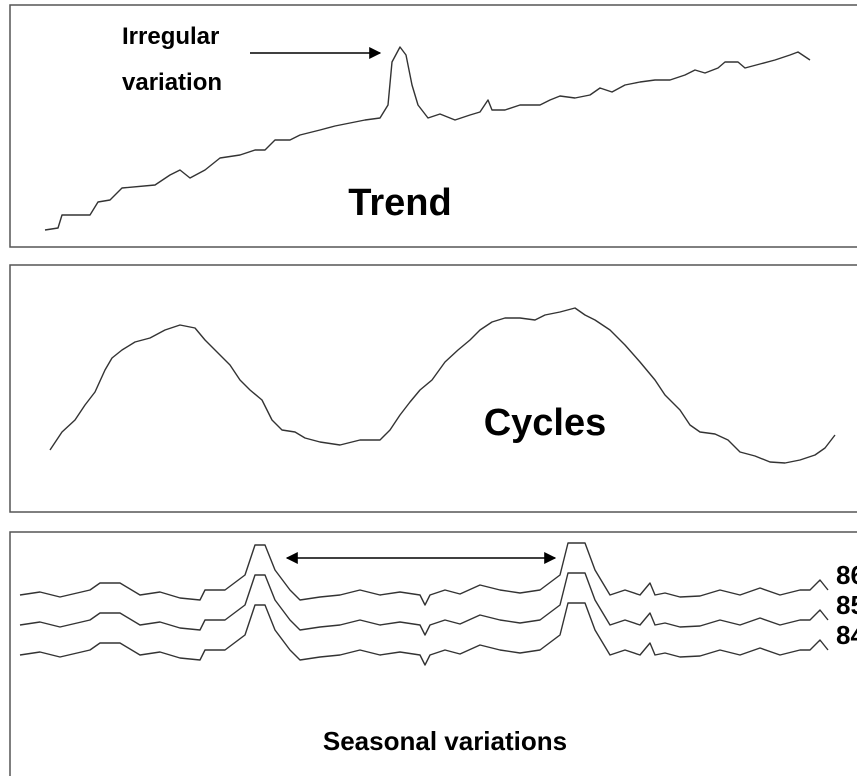 The height and width of the screenshot is (776, 857). What do you see at coordinates (545, 423) in the screenshot?
I see `panel-label: Cycles` at bounding box center [545, 423].